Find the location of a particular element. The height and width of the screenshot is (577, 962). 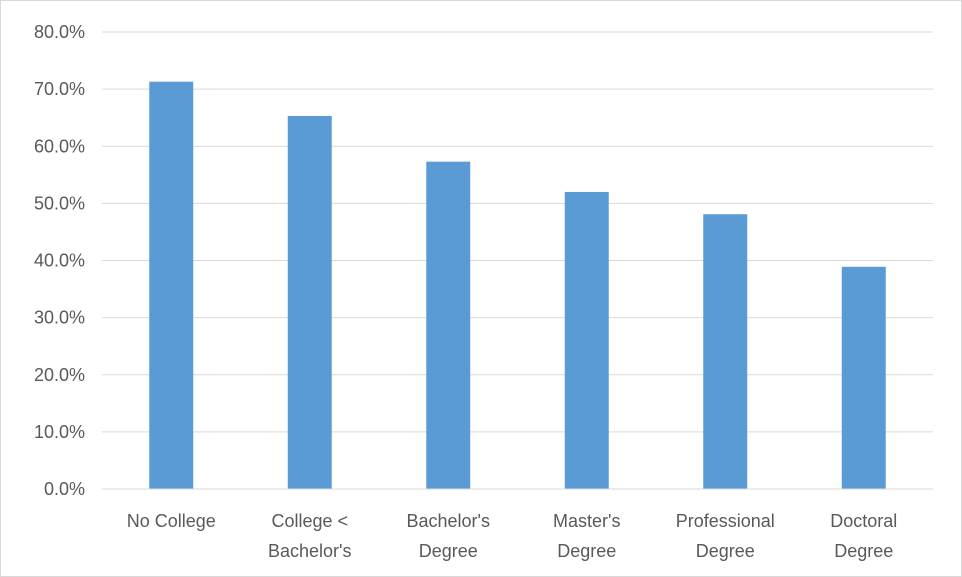

x-tick-label: College < Bachelor's is located at coordinates (309, 536).